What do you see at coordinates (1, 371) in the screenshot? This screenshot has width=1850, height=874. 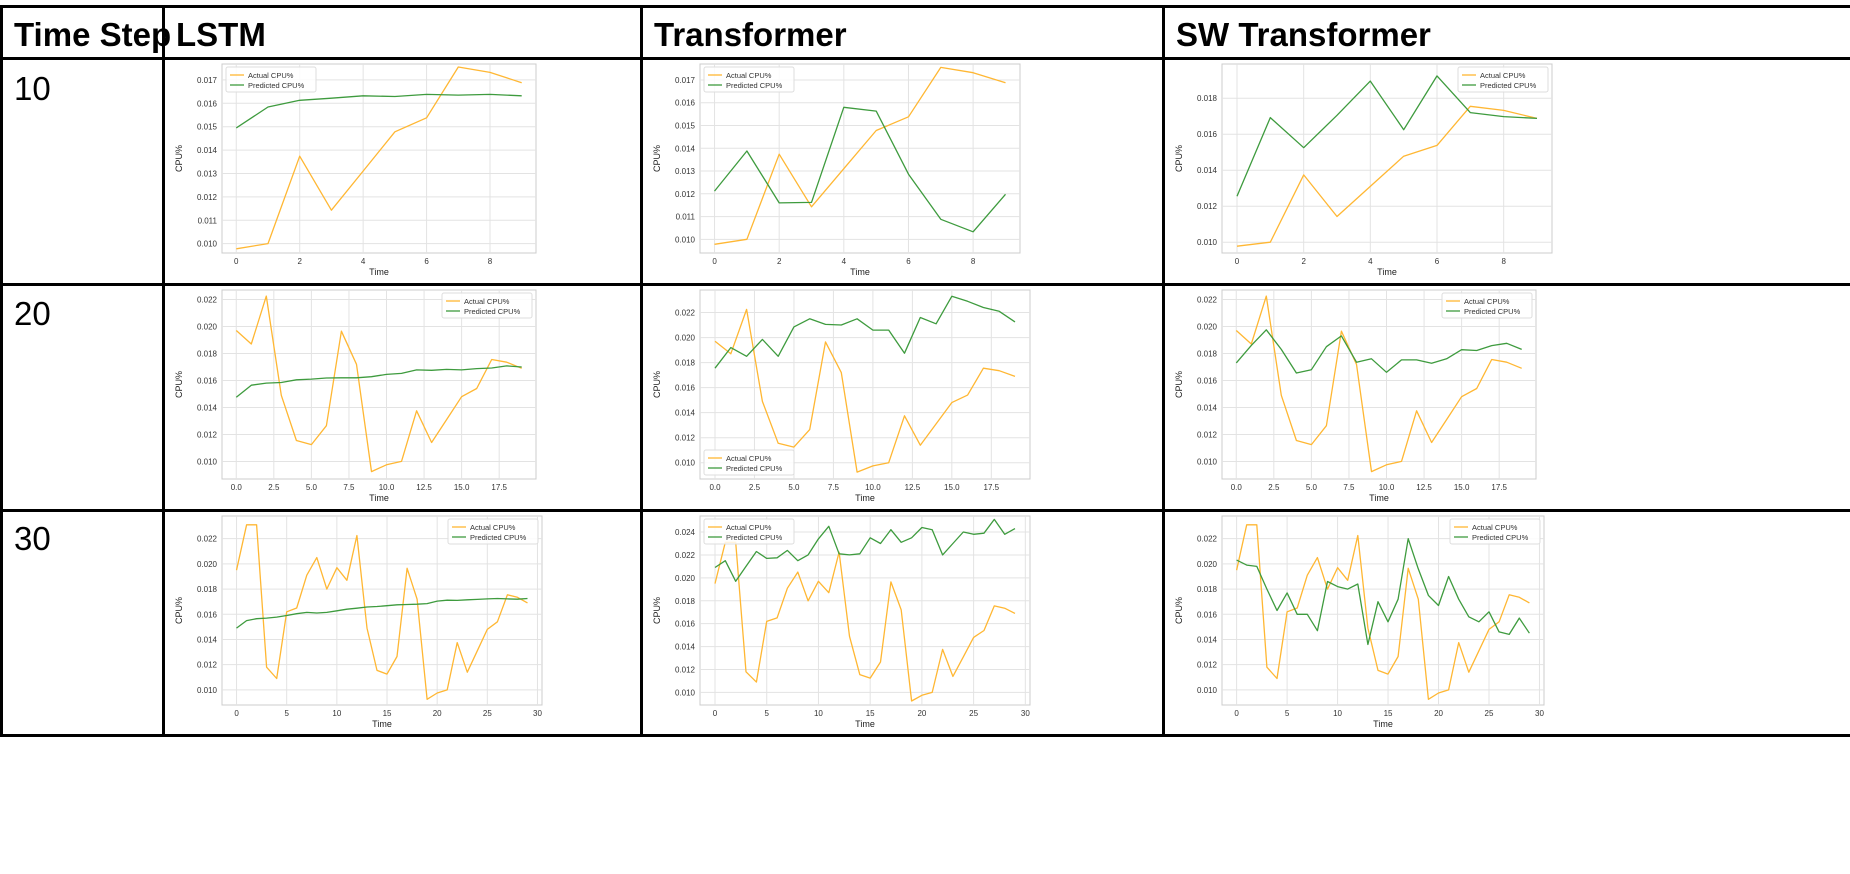 I see `table-line-left` at bounding box center [1, 371].